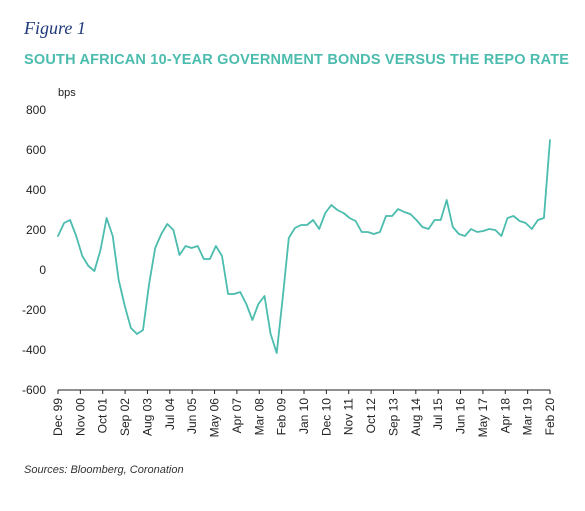  I want to click on x-tick-label: Apr 18, so click(505, 416).